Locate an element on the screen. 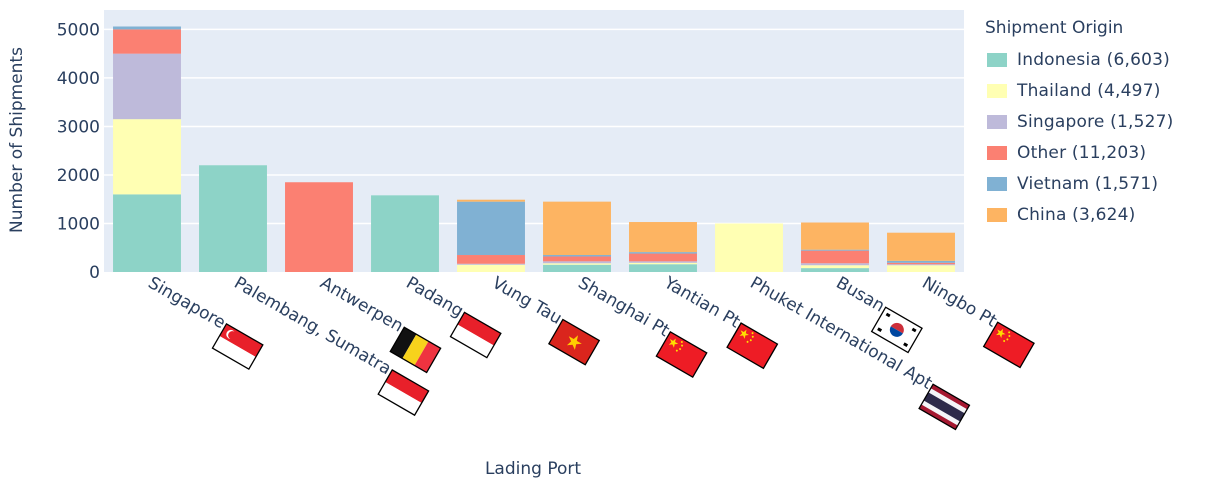 This screenshot has width=1217, height=481. legend-item: Singapore (1,527) is located at coordinates (1079, 121).